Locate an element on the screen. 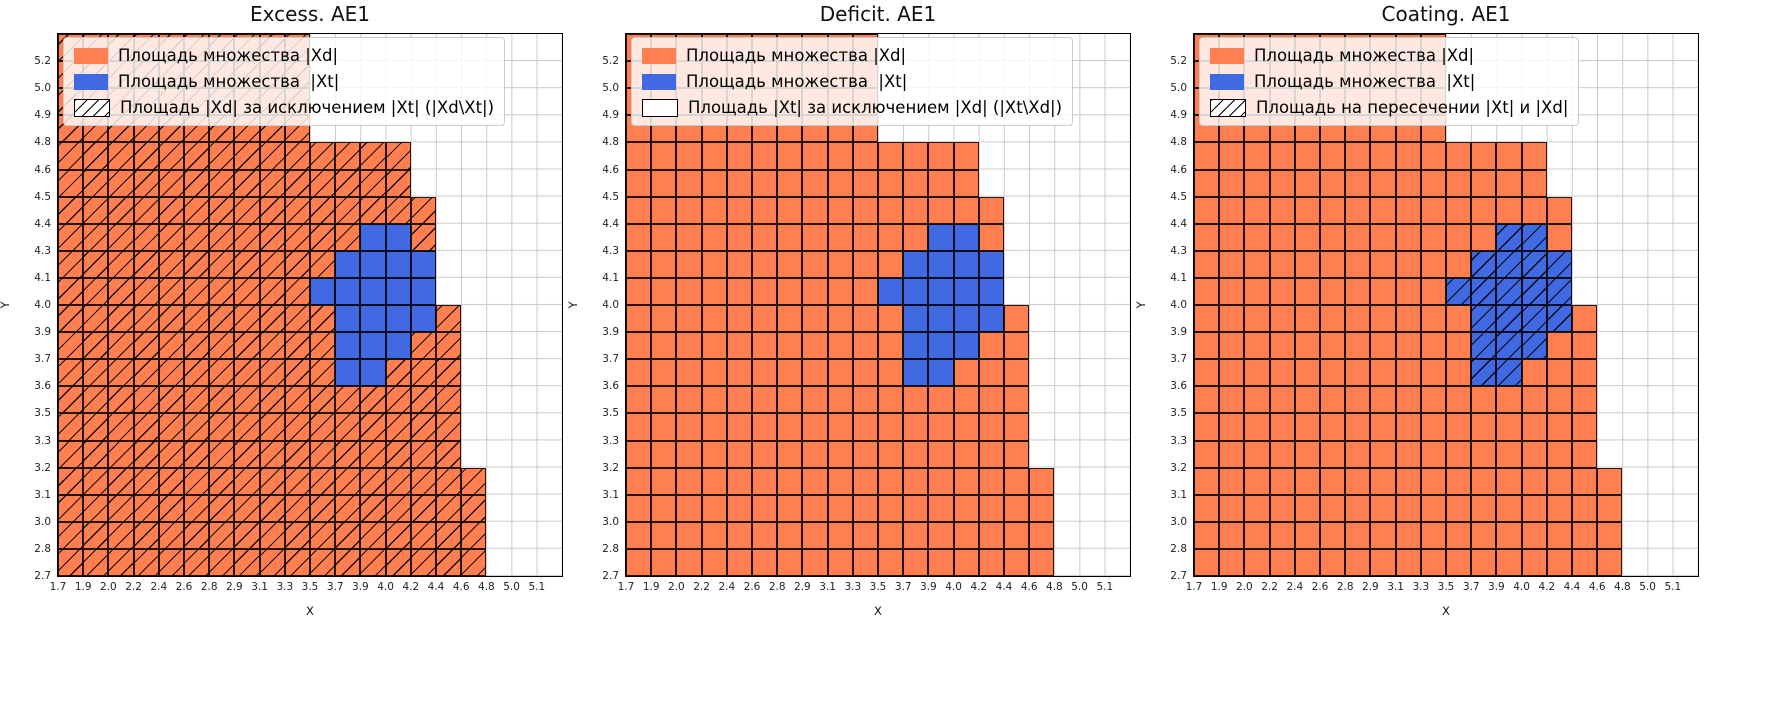 This screenshot has height=709, width=1787. plot-title: Excess. AE1 is located at coordinates (310, 14).